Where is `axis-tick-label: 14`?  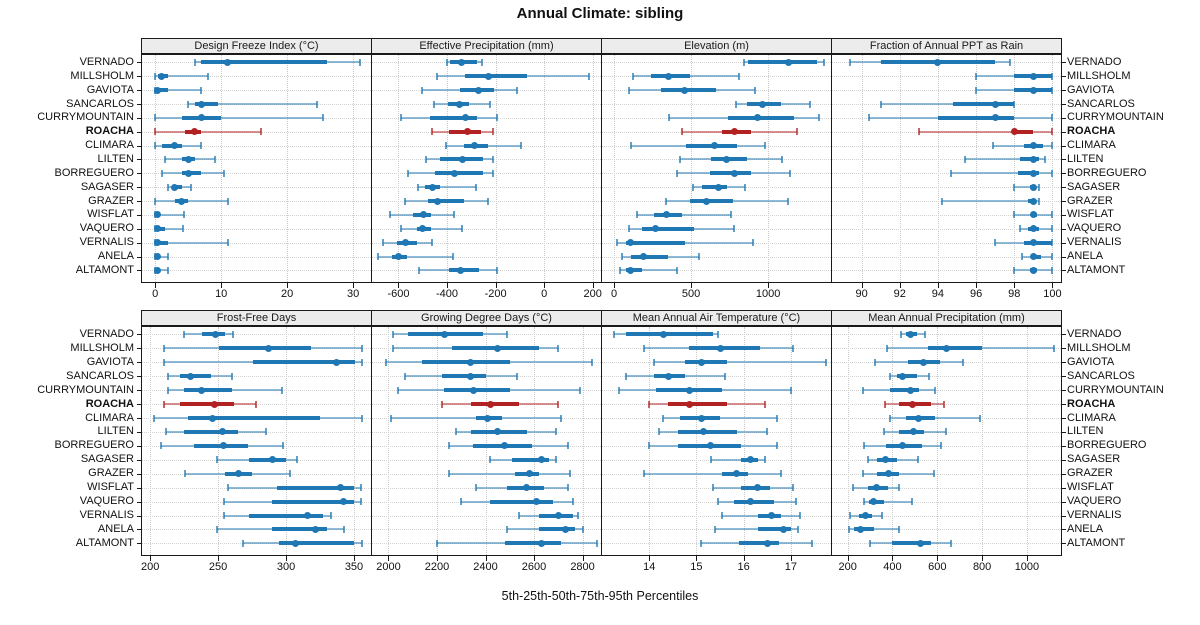 axis-tick-label: 14 is located at coordinates (649, 567).